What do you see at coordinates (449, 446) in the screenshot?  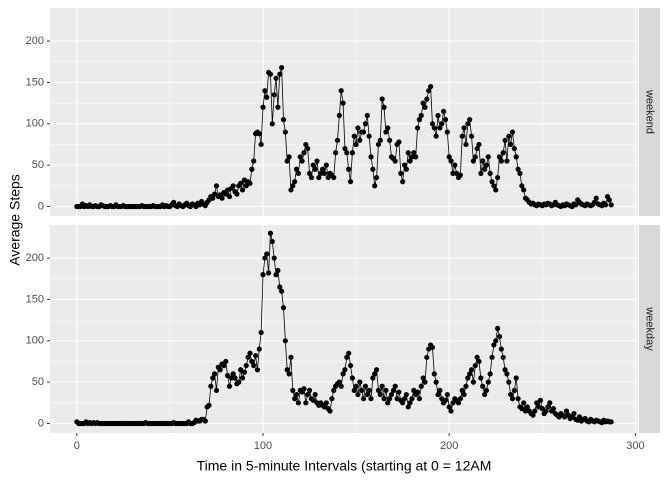 I see `x-tick-label: 200` at bounding box center [449, 446].